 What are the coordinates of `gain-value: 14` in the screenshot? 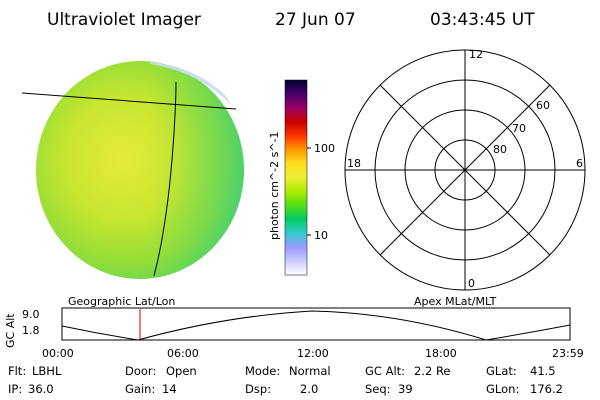 It's located at (169, 389).